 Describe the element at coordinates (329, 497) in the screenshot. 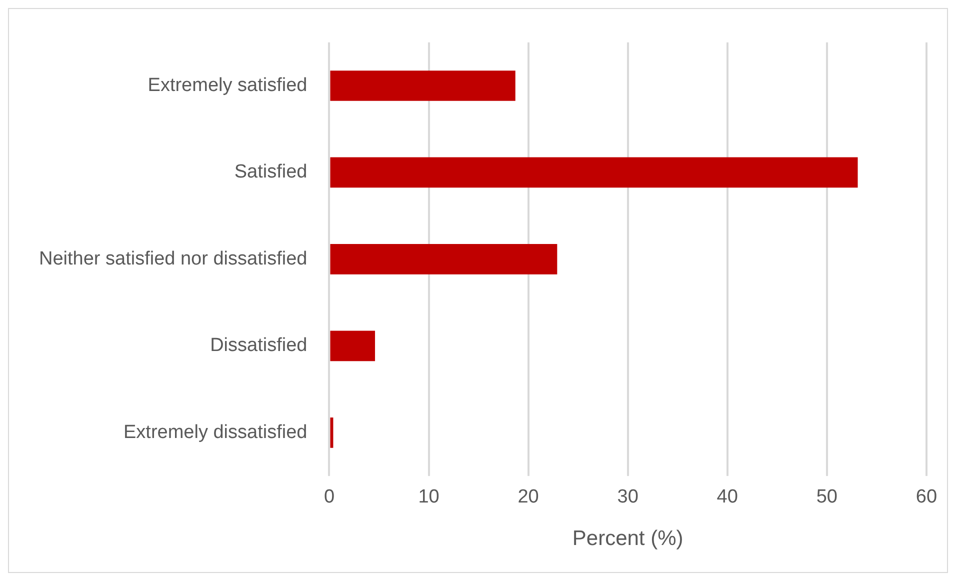

I see `x-tick-label: 0` at that location.